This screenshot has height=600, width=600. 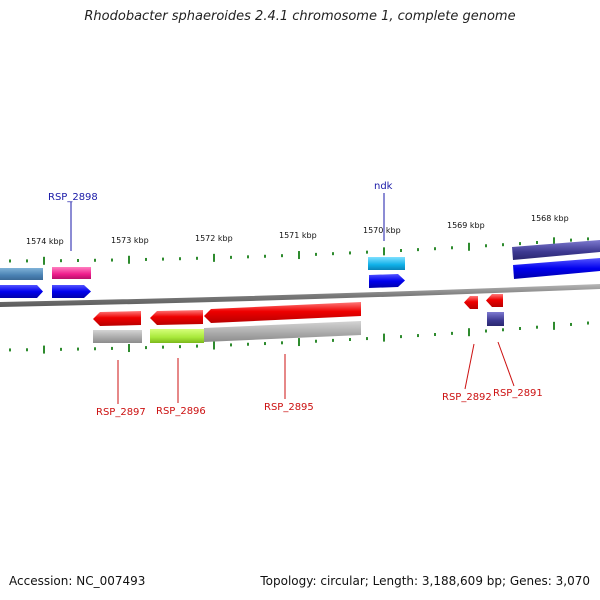 What do you see at coordinates (382, 230) in the screenshot?
I see `scale-label: 1570 kbp` at bounding box center [382, 230].